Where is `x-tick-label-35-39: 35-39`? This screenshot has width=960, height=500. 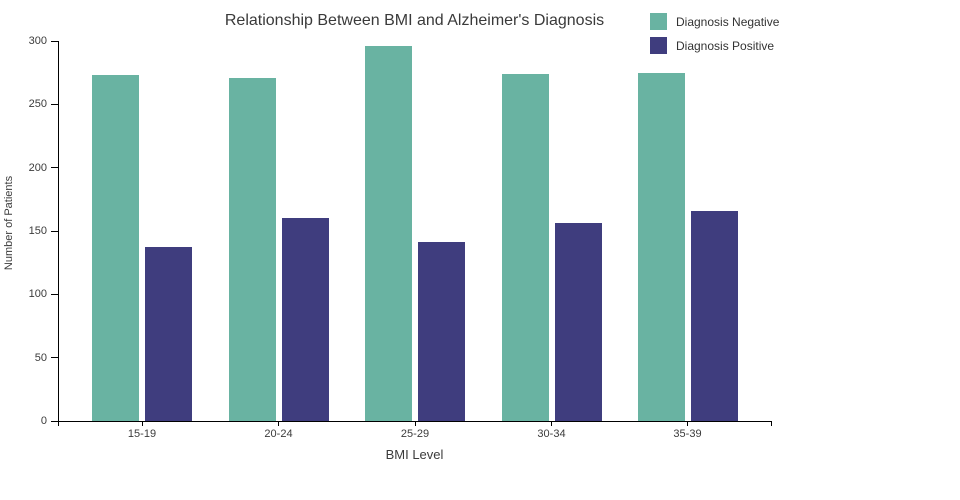
x-tick-label-35-39: 35-39 is located at coordinates (687, 434).